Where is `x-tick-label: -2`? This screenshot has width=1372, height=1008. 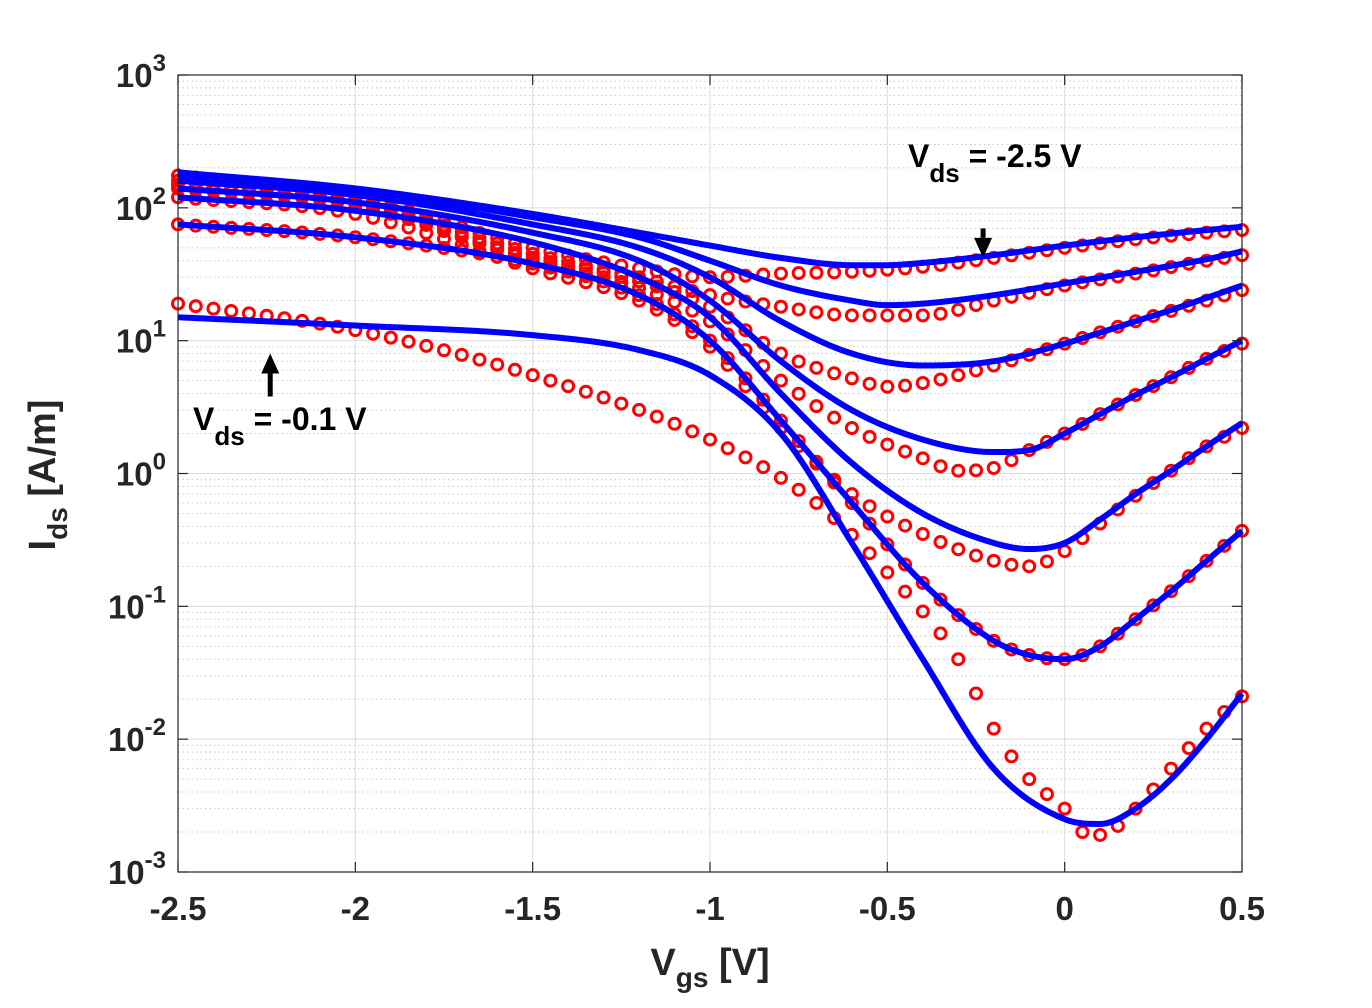 x-tick-label: -2 is located at coordinates (355, 908).